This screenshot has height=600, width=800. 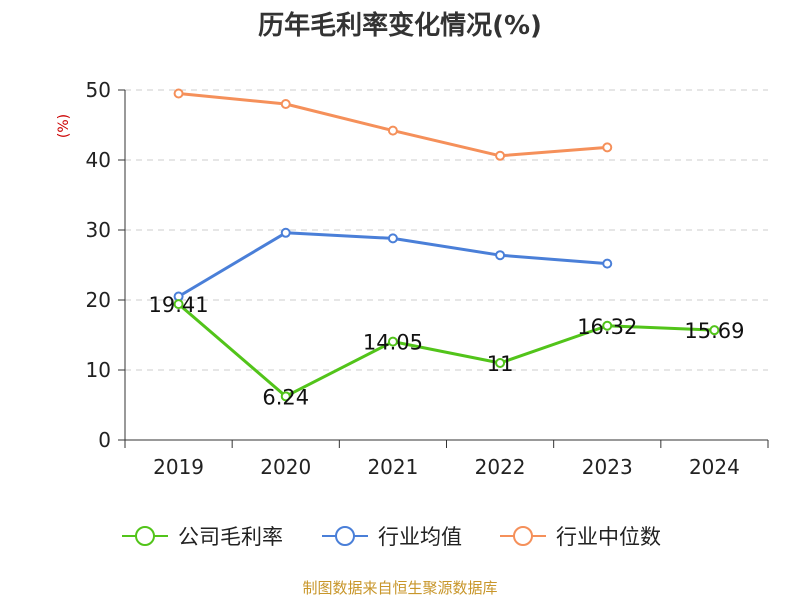 What do you see at coordinates (98, 230) in the screenshot?
I see `y-tick-label: 30` at bounding box center [98, 230].